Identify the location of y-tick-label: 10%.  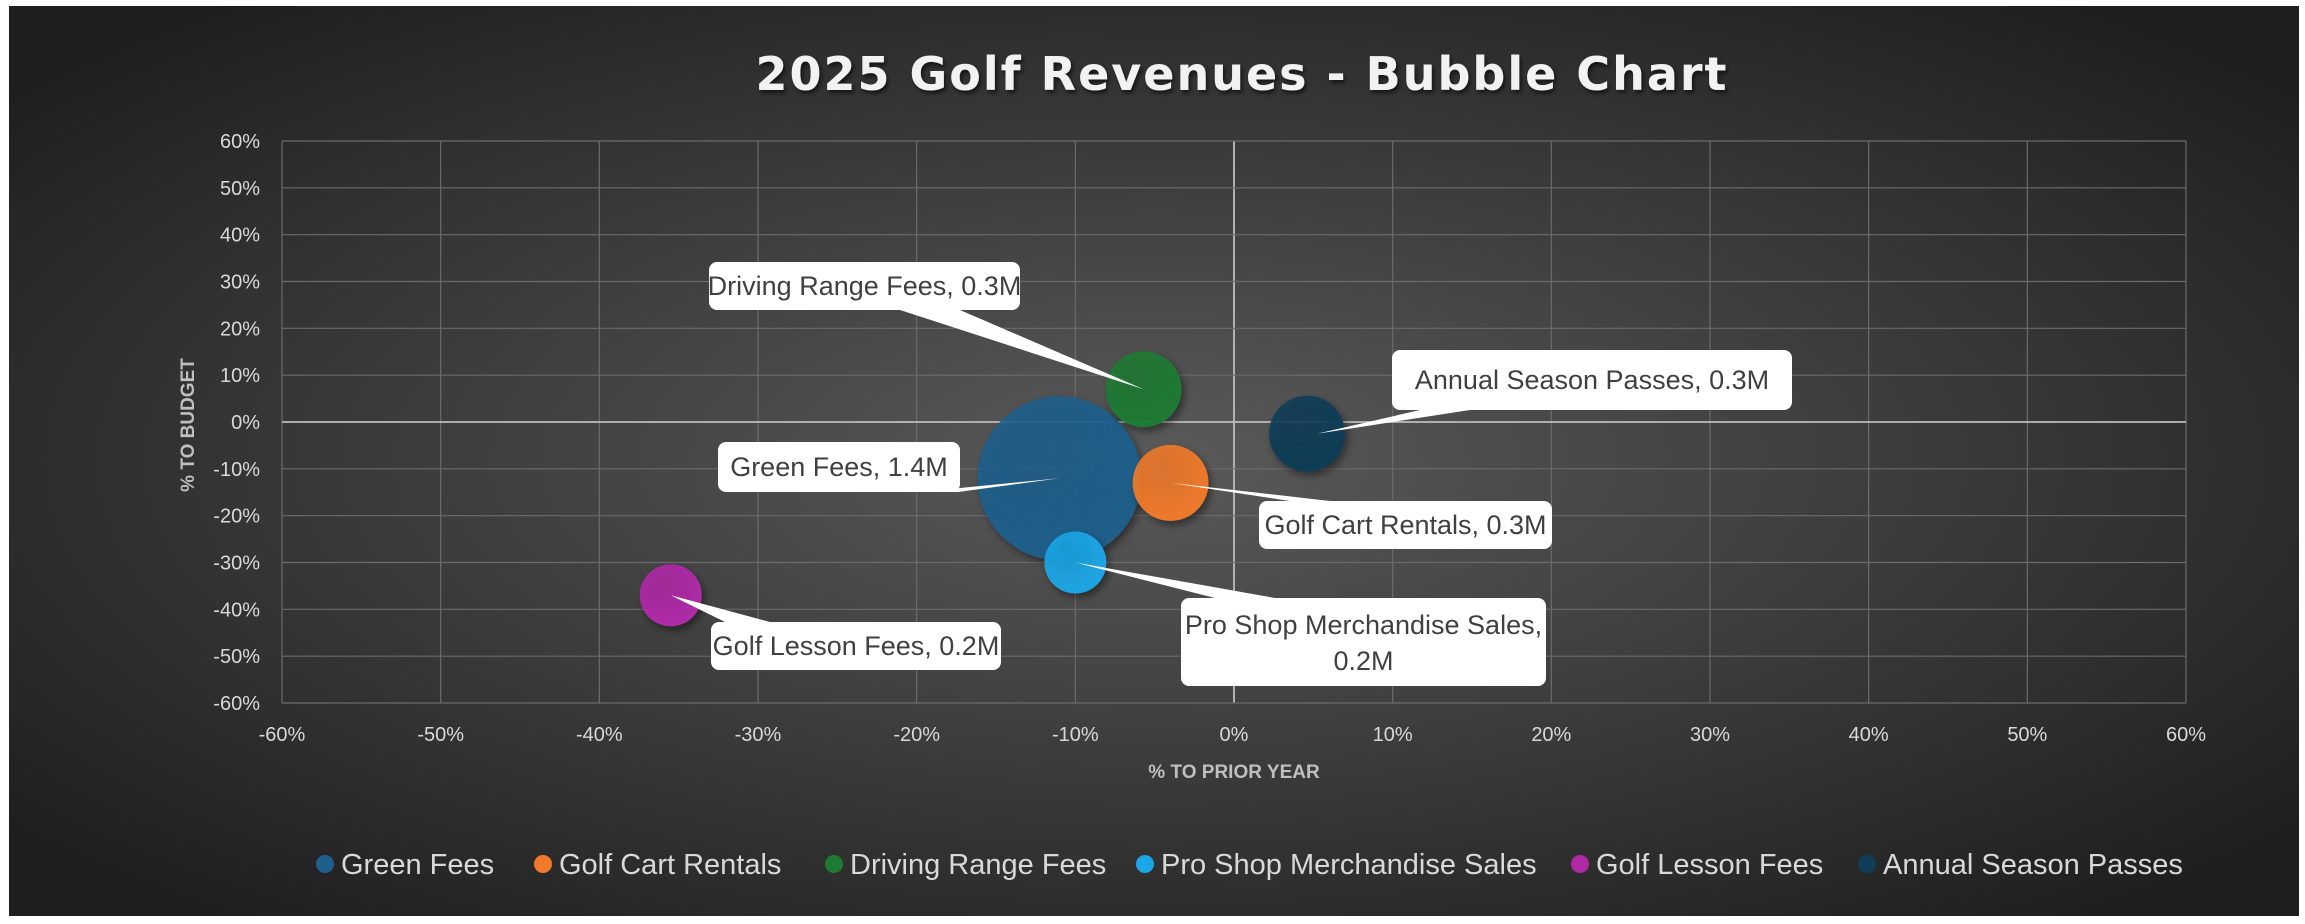
(240, 376).